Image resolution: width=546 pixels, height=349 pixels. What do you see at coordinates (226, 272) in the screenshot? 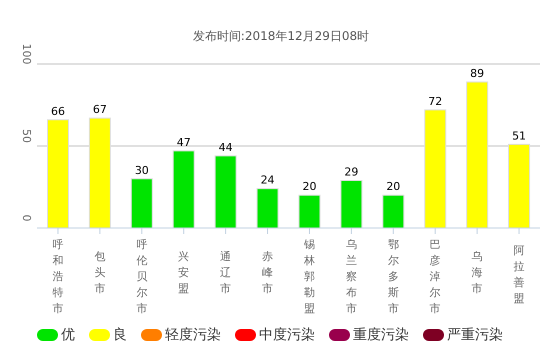
I see `x-tick-label: 通辽市` at bounding box center [226, 272].